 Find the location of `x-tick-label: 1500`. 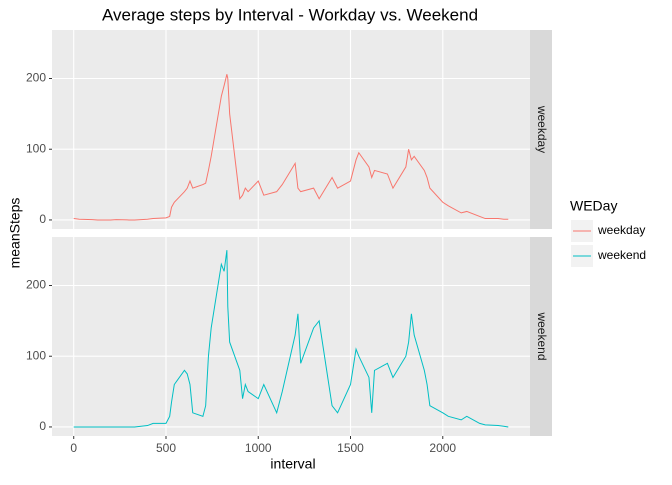

x-tick-label: 1500 is located at coordinates (350, 448).